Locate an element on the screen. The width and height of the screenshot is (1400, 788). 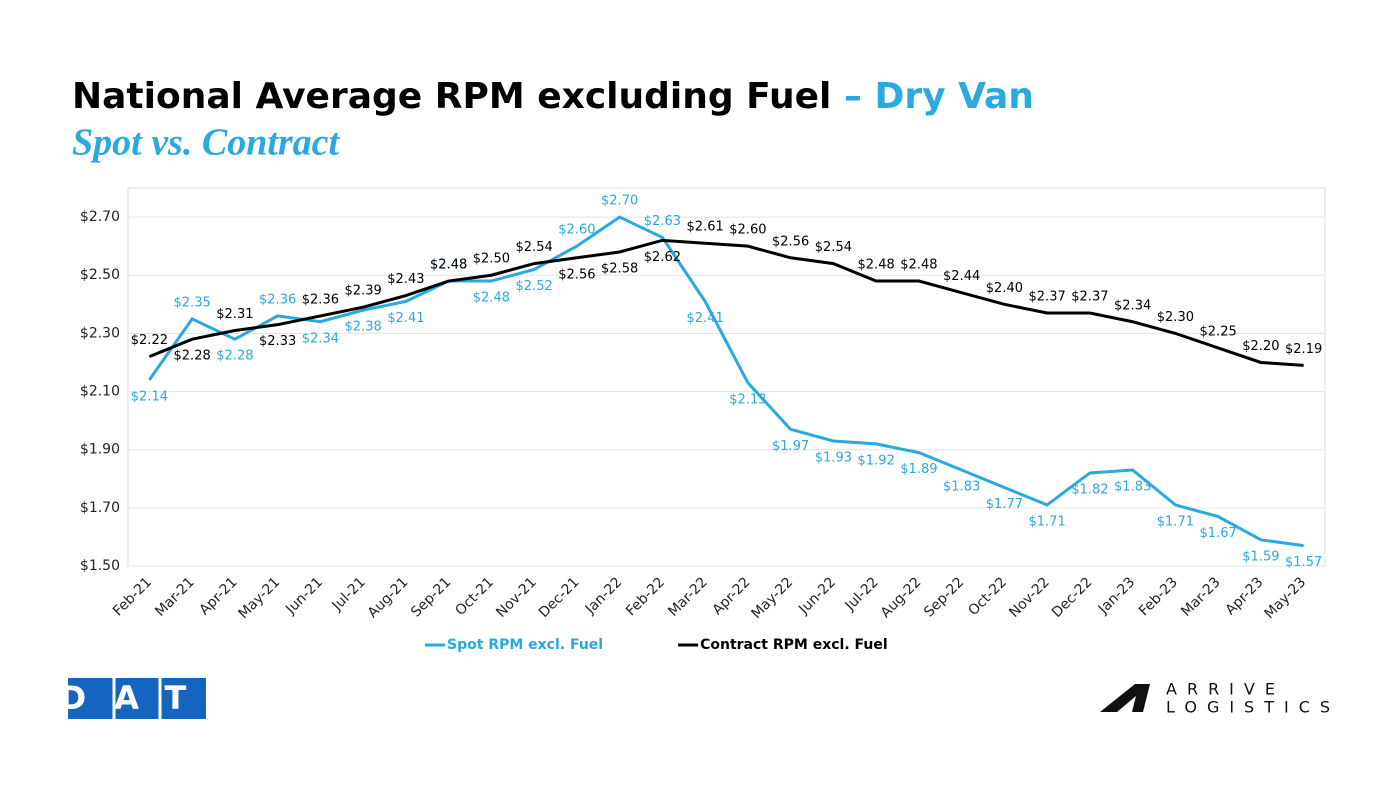
x-tick-label: Mar-21 is located at coordinates (175, 597).